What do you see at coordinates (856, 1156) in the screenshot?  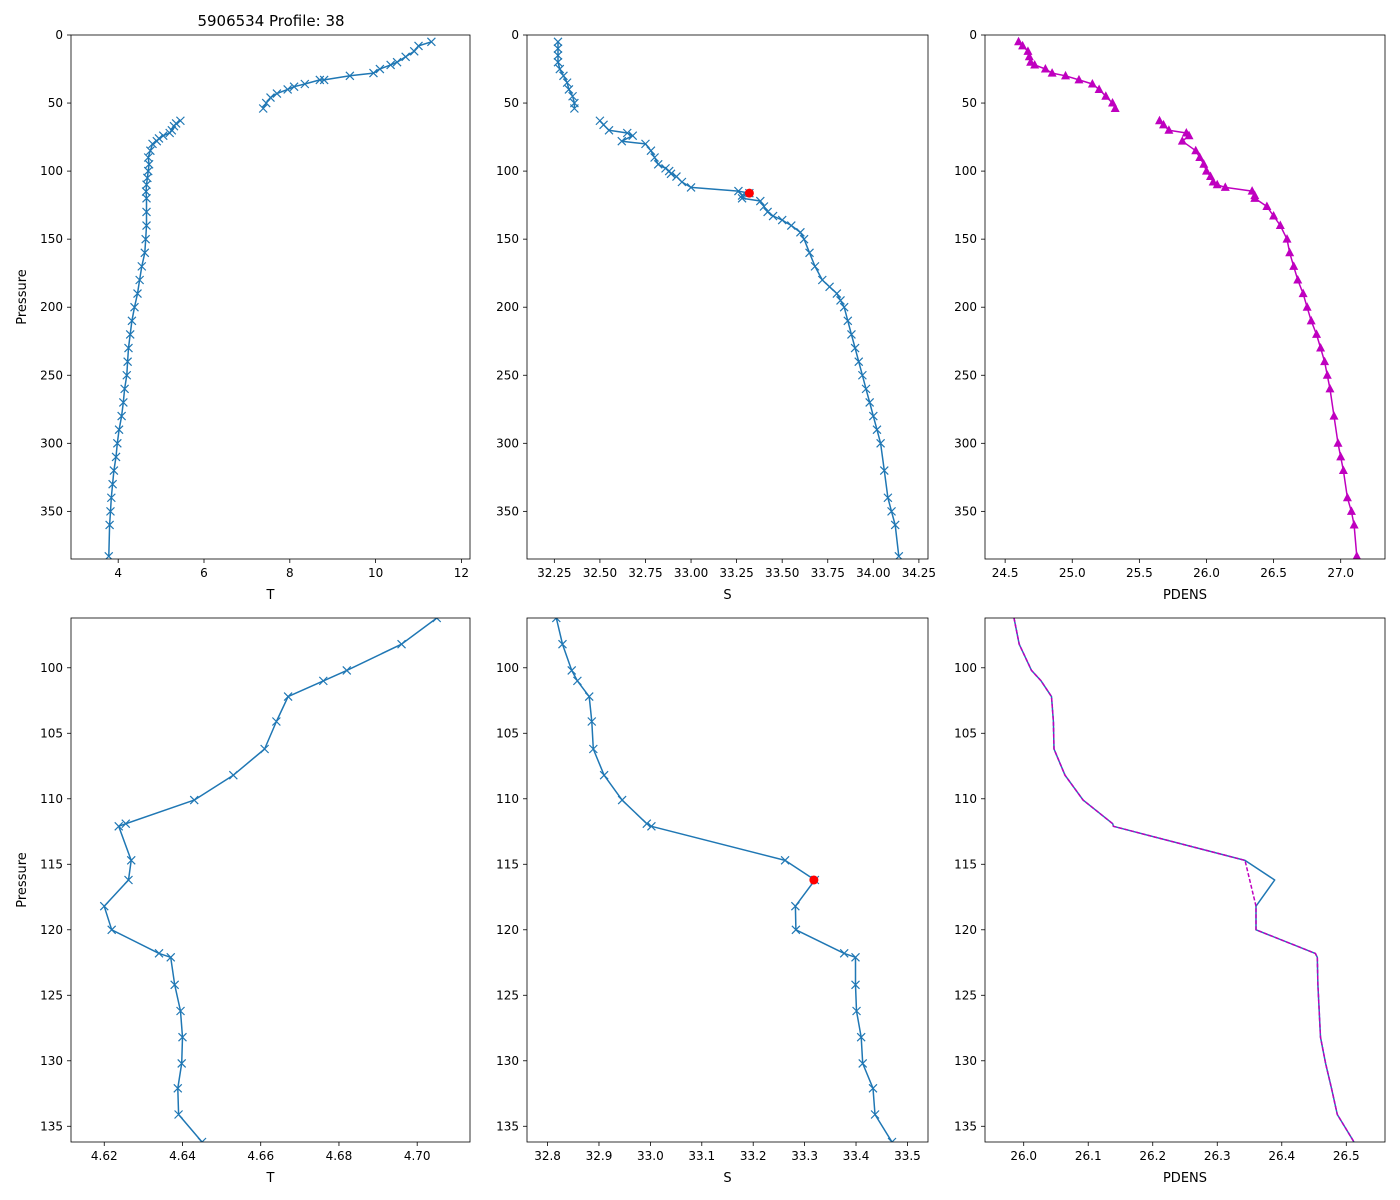 I see `x-tick-label: 33.4` at bounding box center [856, 1156].